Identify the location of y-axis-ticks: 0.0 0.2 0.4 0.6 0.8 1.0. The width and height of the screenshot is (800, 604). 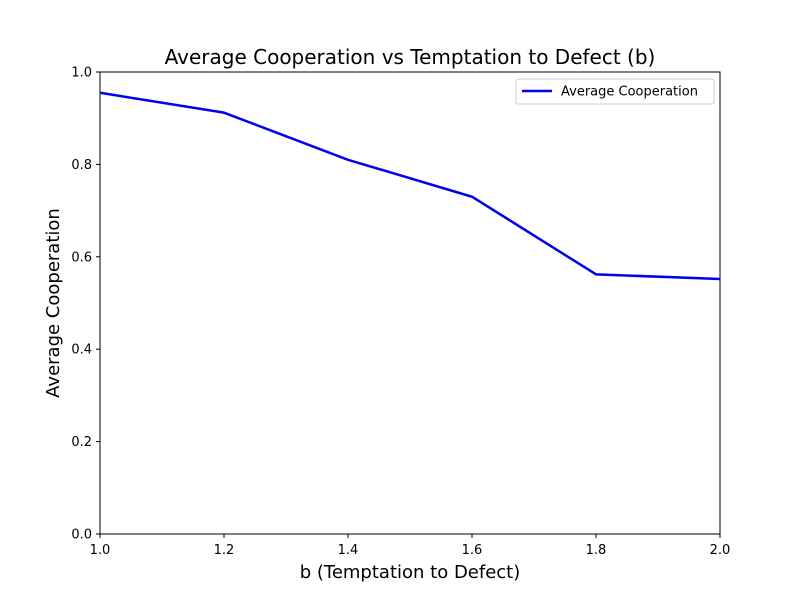
(85, 304).